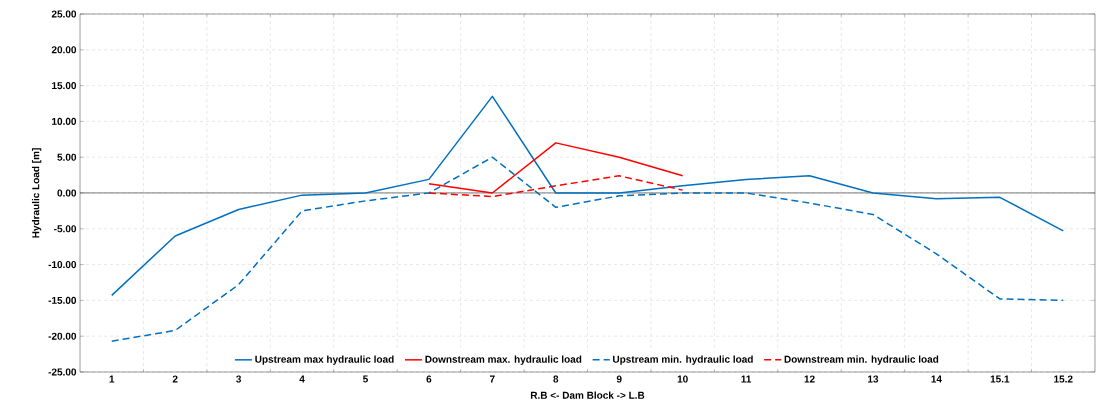 The width and height of the screenshot is (1104, 415). What do you see at coordinates (682, 379) in the screenshot?
I see `x-tick-label: 10` at bounding box center [682, 379].